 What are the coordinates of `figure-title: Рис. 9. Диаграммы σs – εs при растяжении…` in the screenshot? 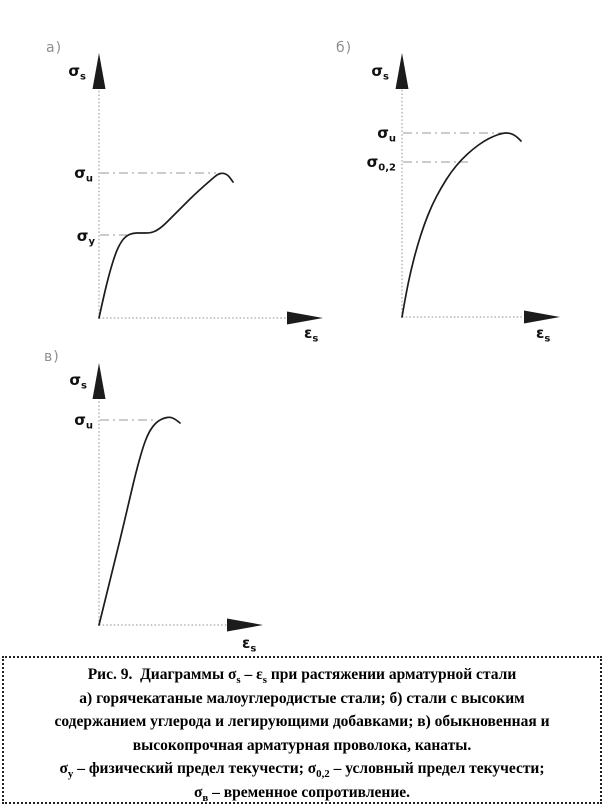 It's located at (302, 676).